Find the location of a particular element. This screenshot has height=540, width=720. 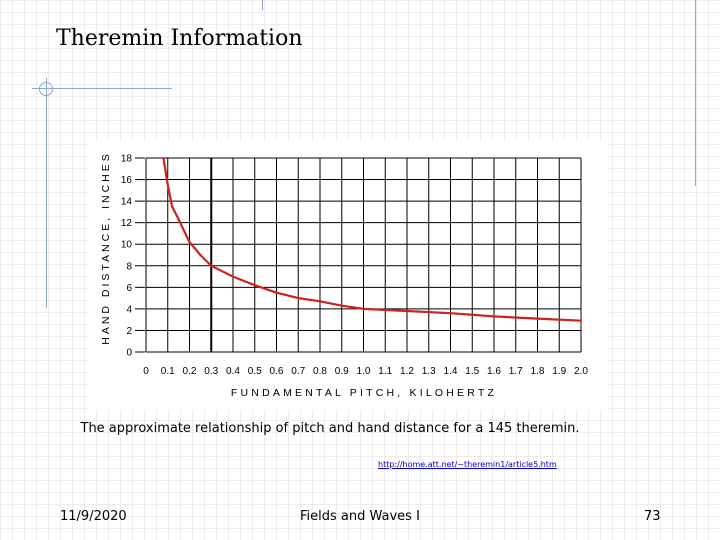

footer-date: 11/9/2020 is located at coordinates (93, 516).